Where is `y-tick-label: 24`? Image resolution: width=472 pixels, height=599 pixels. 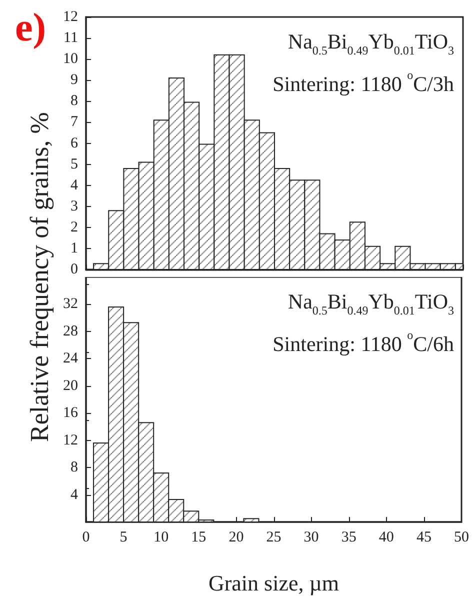 y-tick-label: 24 is located at coordinates (70, 358).